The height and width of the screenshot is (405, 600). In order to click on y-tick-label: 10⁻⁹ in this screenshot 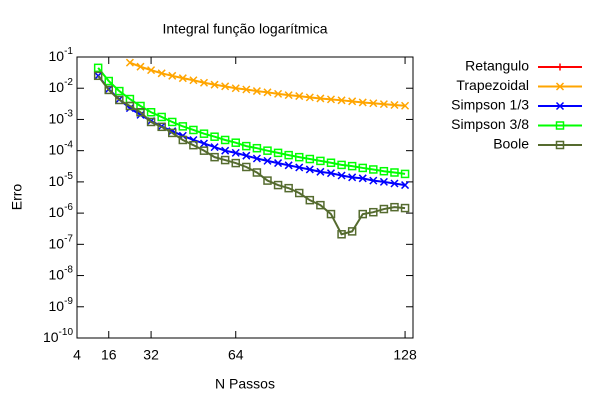, I will do `click(61, 304)`.